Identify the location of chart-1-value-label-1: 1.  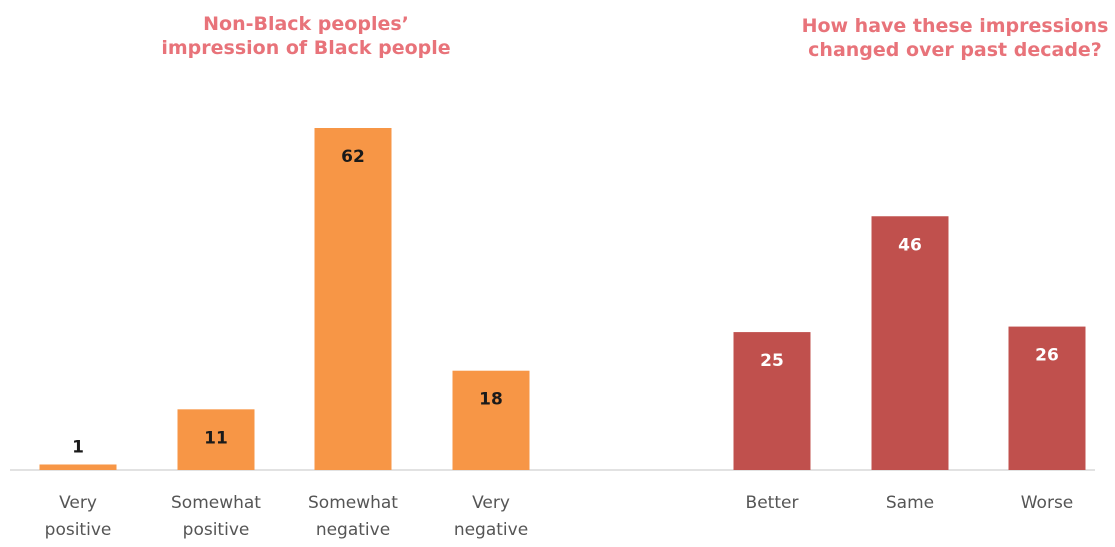
(78, 447).